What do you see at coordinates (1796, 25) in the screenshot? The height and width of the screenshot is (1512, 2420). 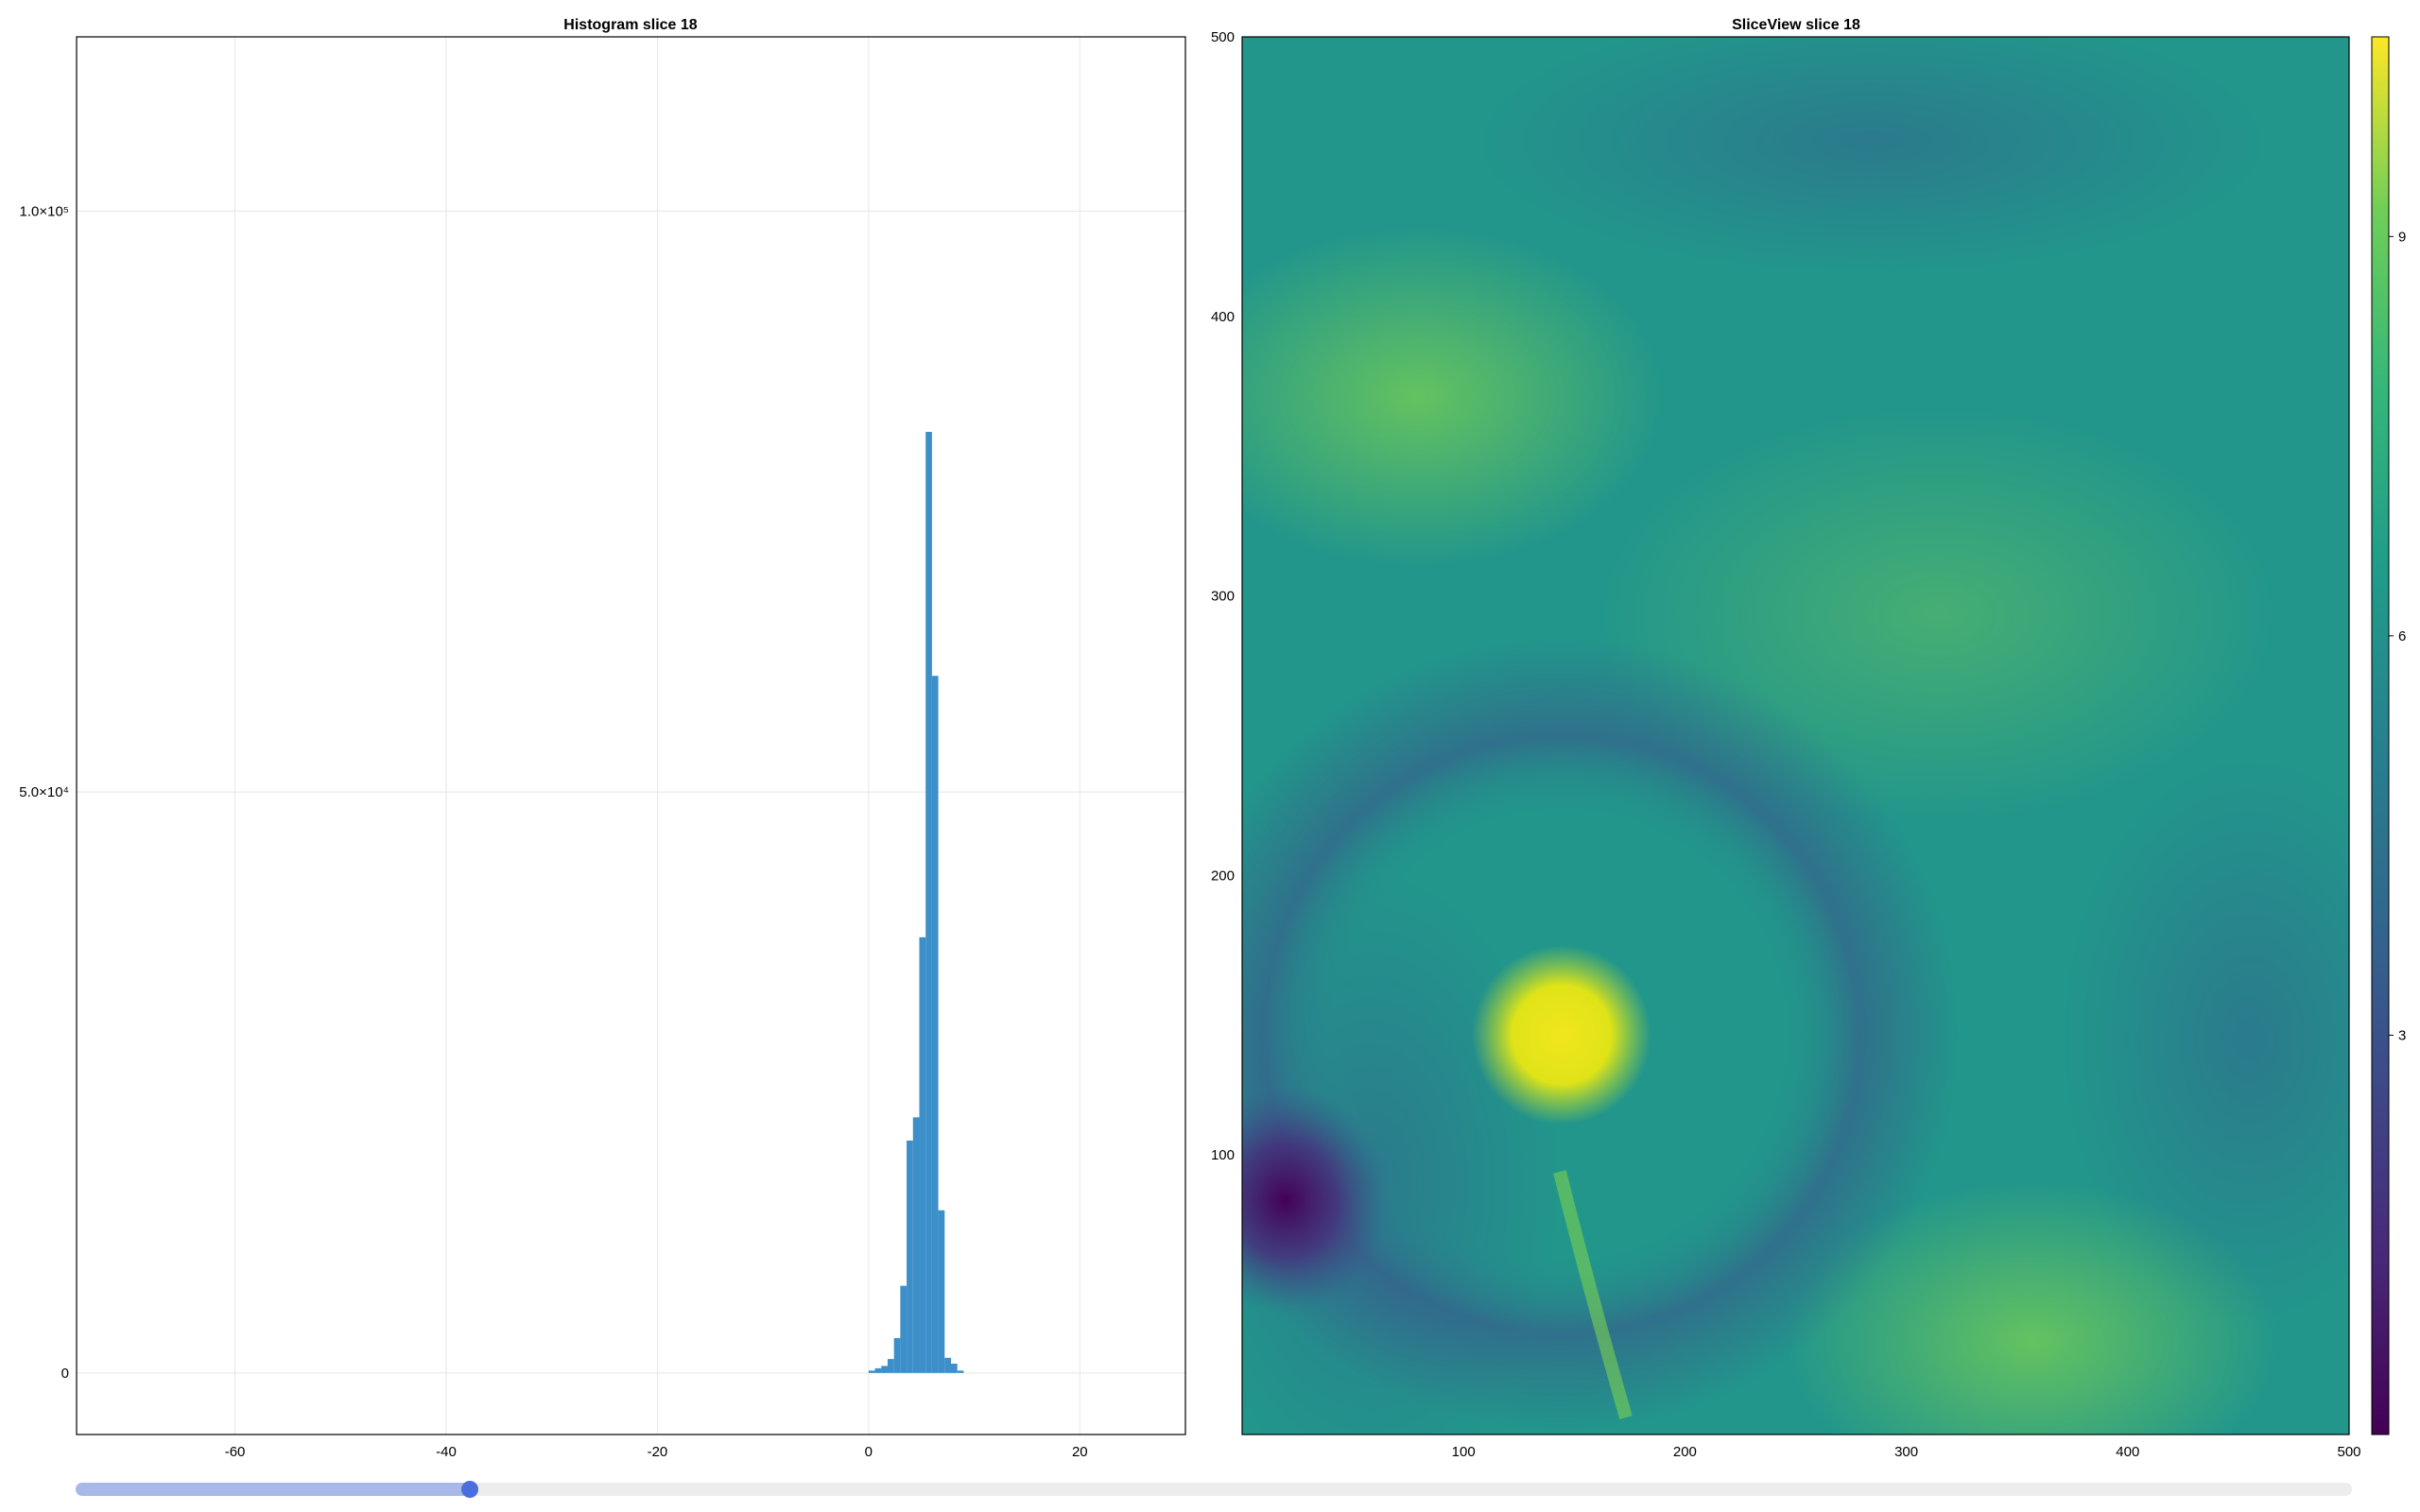 I see `sliceview-title: SliceView slice 18` at bounding box center [1796, 25].